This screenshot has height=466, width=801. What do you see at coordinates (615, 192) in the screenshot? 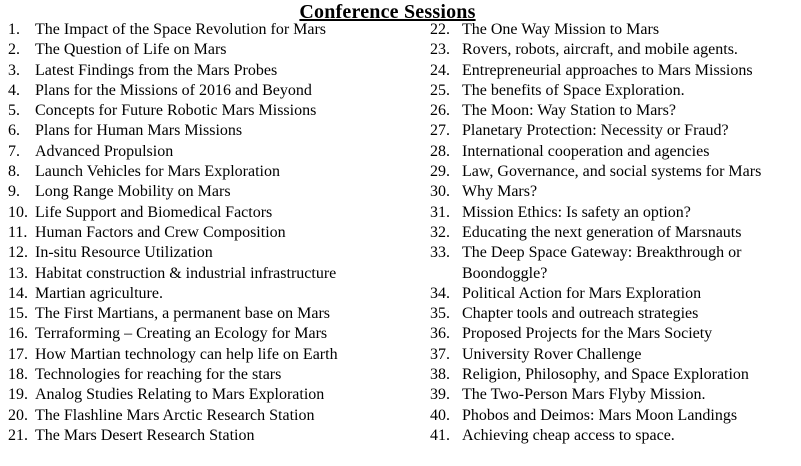
I see `session-item: 30. Why Mars?` at bounding box center [615, 192].